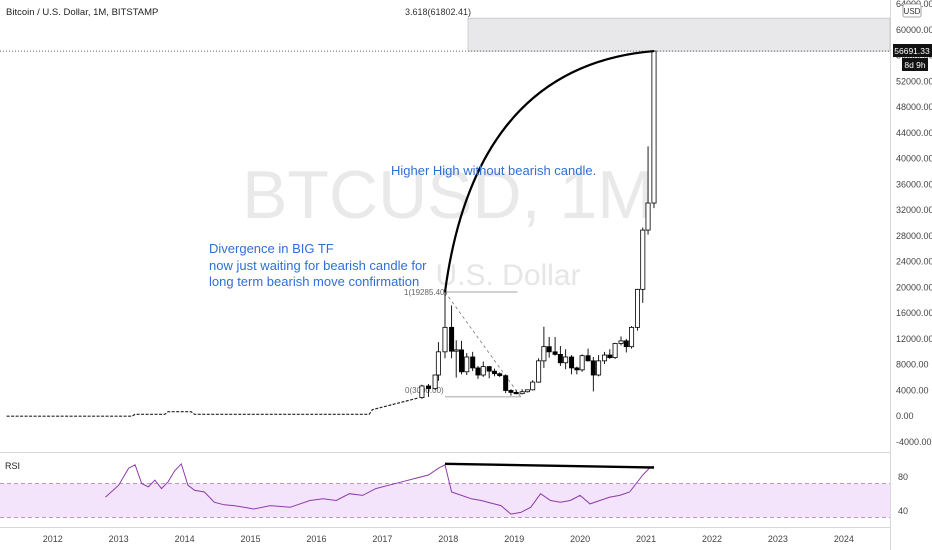 This screenshot has height=550, width=932. What do you see at coordinates (912, 390) in the screenshot?
I see `price-tick-15: 4000.00` at bounding box center [912, 390].